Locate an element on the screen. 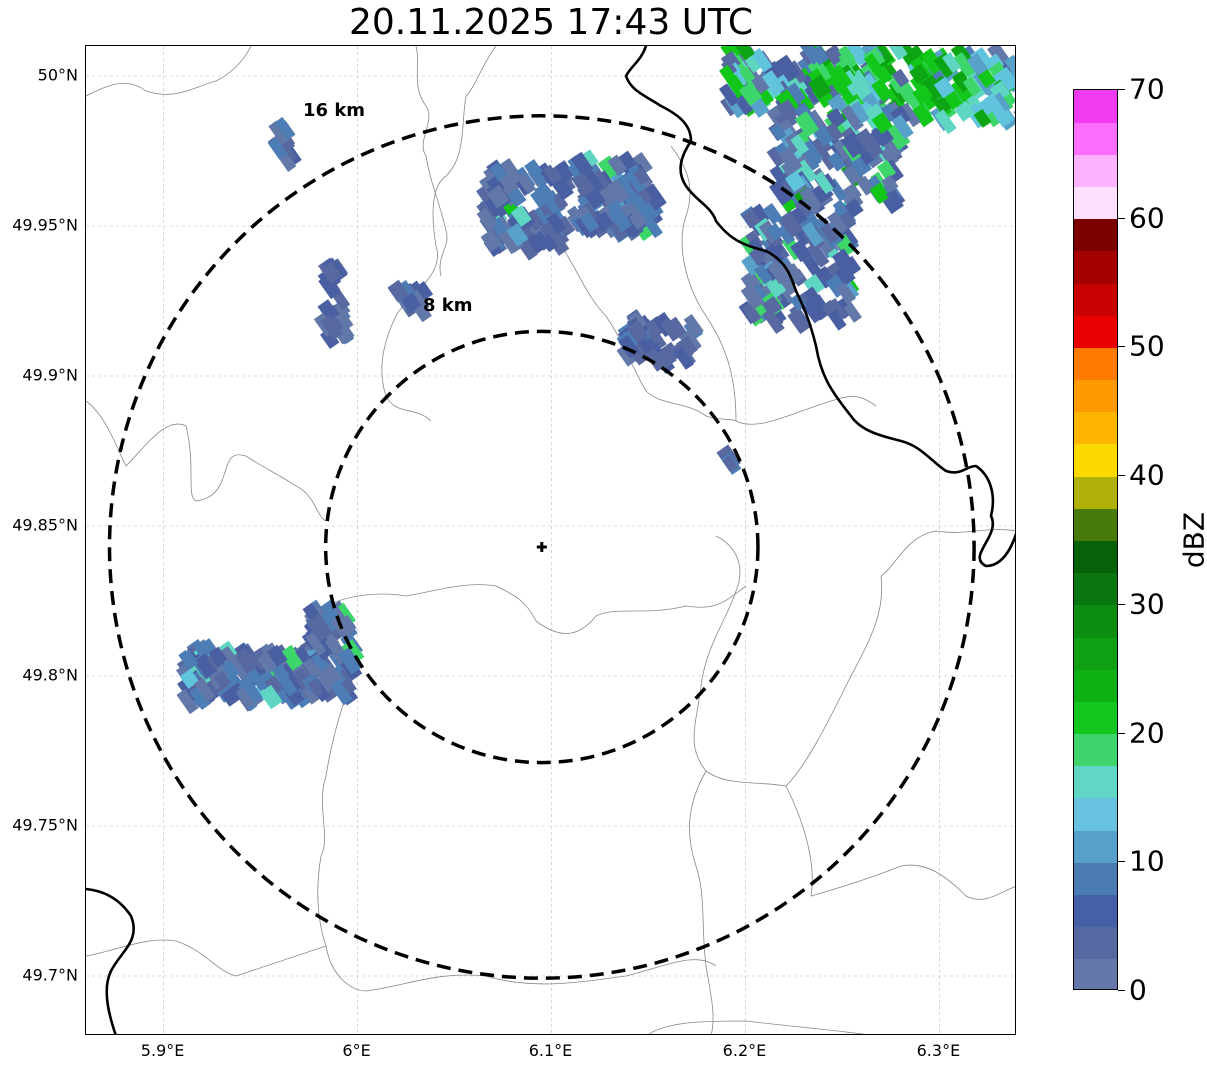 The image size is (1207, 1069). lon-tick-label: 6.1°E is located at coordinates (550, 1050).